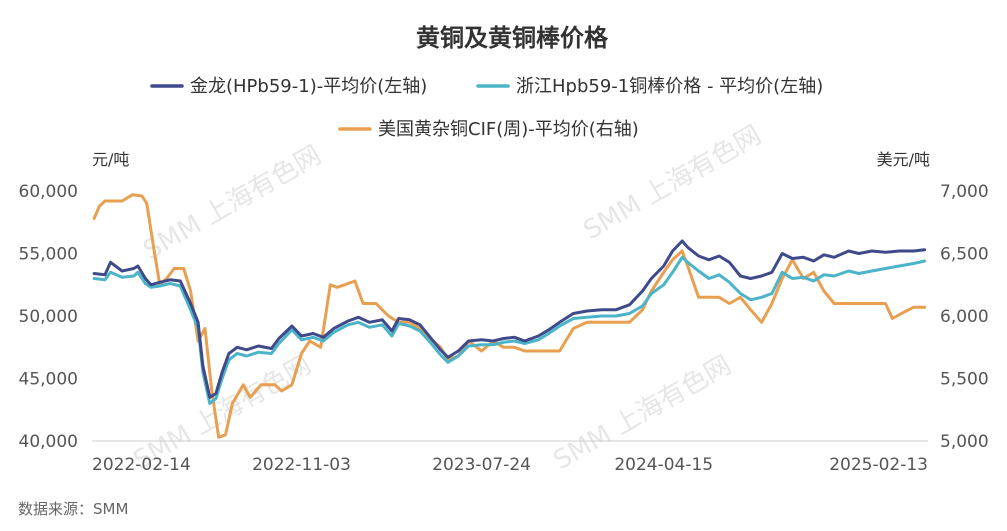 The image size is (1007, 531). What do you see at coordinates (663, 465) in the screenshot?
I see `x-tick-label: 2024-04-15` at bounding box center [663, 465].